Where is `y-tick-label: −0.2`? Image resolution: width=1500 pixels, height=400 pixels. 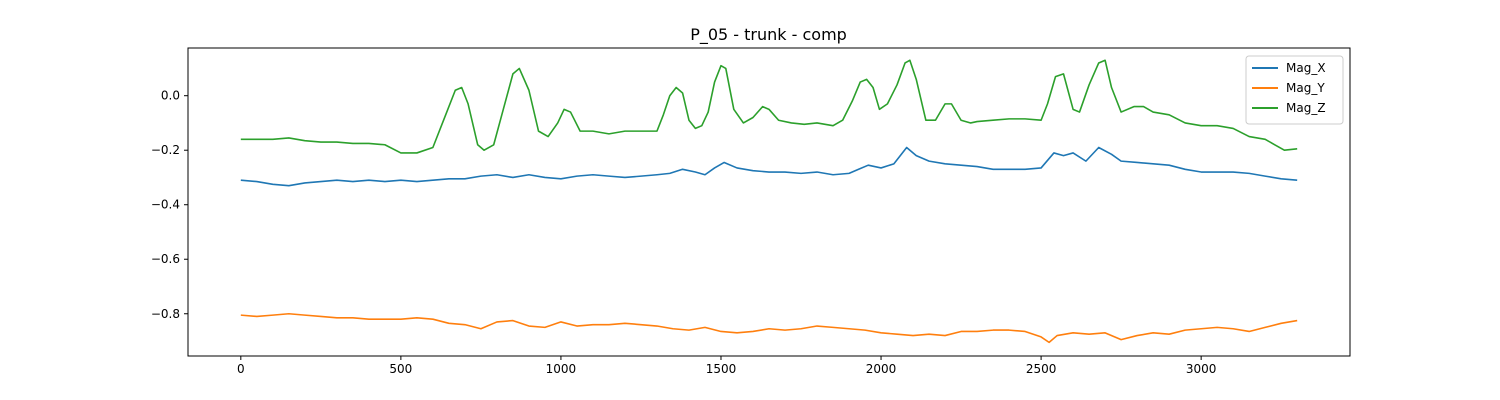 y-tick-label: −0.2 is located at coordinates (165, 150).